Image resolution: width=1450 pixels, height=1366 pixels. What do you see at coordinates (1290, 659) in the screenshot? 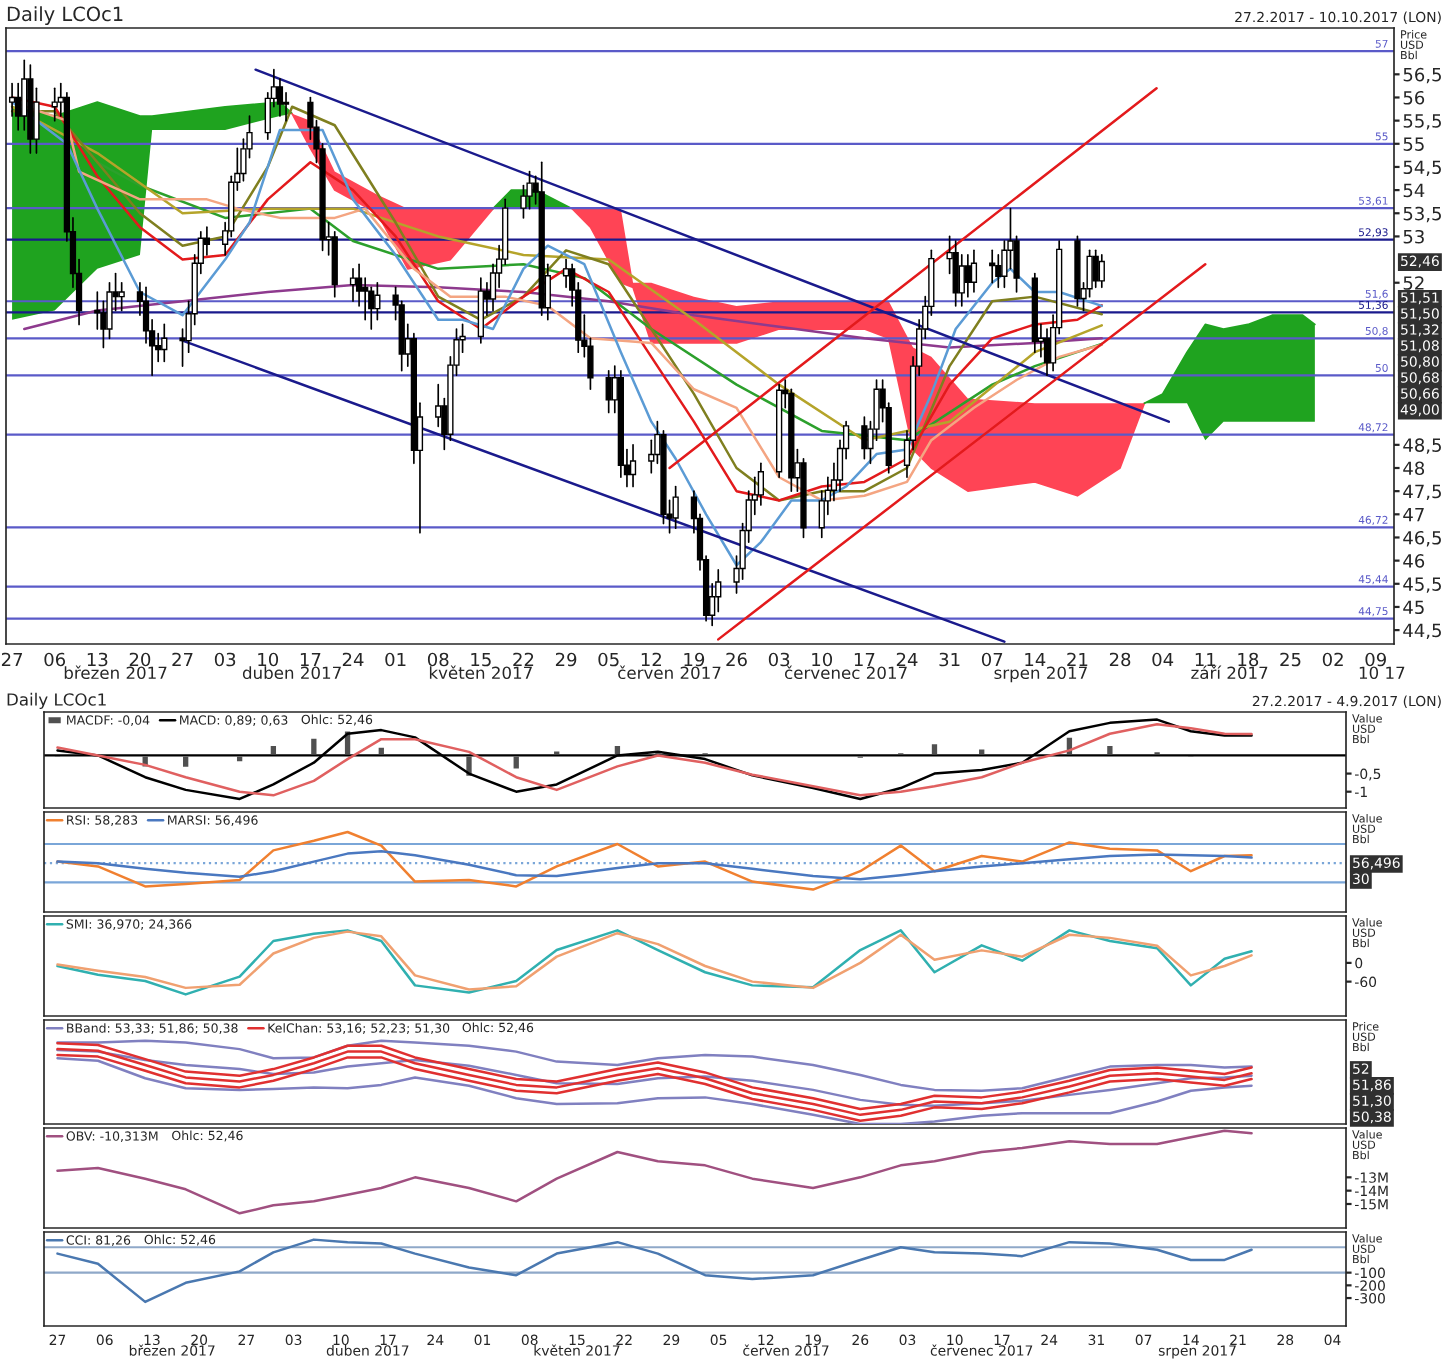
I see `x-tick-label: 25` at bounding box center [1290, 659].